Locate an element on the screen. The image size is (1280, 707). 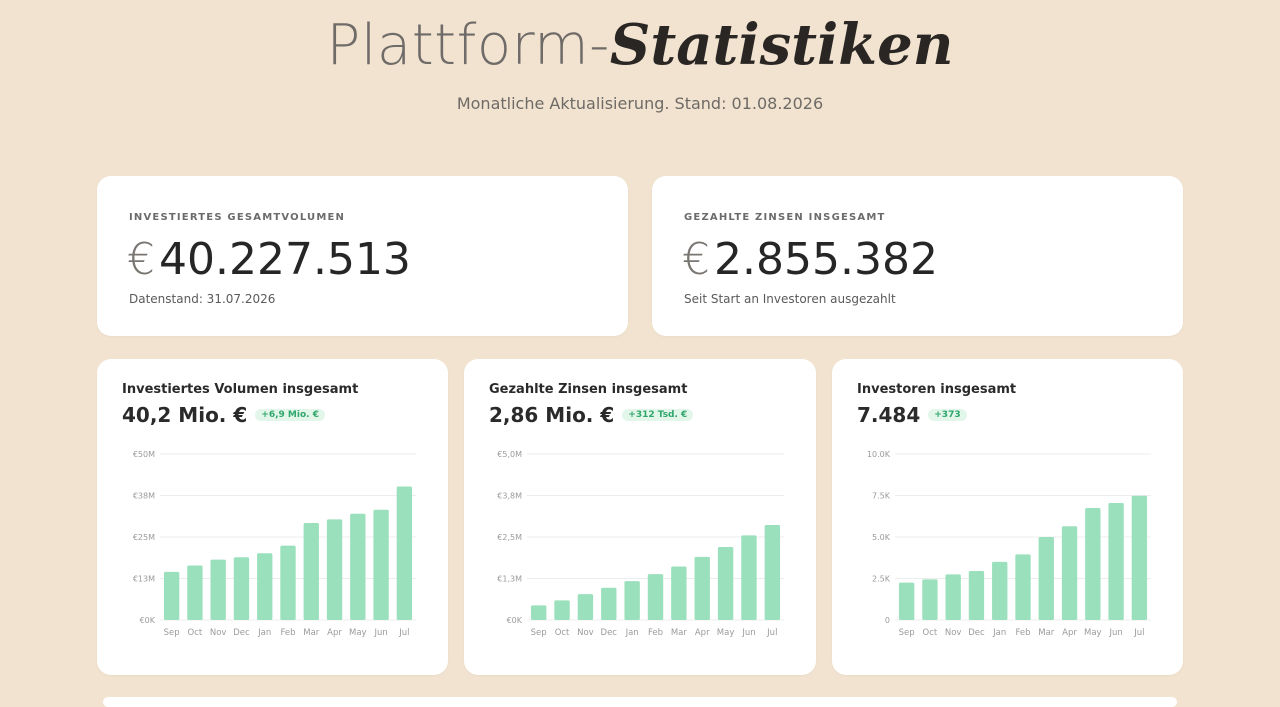
delta-badge: +312 Tsd. € is located at coordinates (658, 414).